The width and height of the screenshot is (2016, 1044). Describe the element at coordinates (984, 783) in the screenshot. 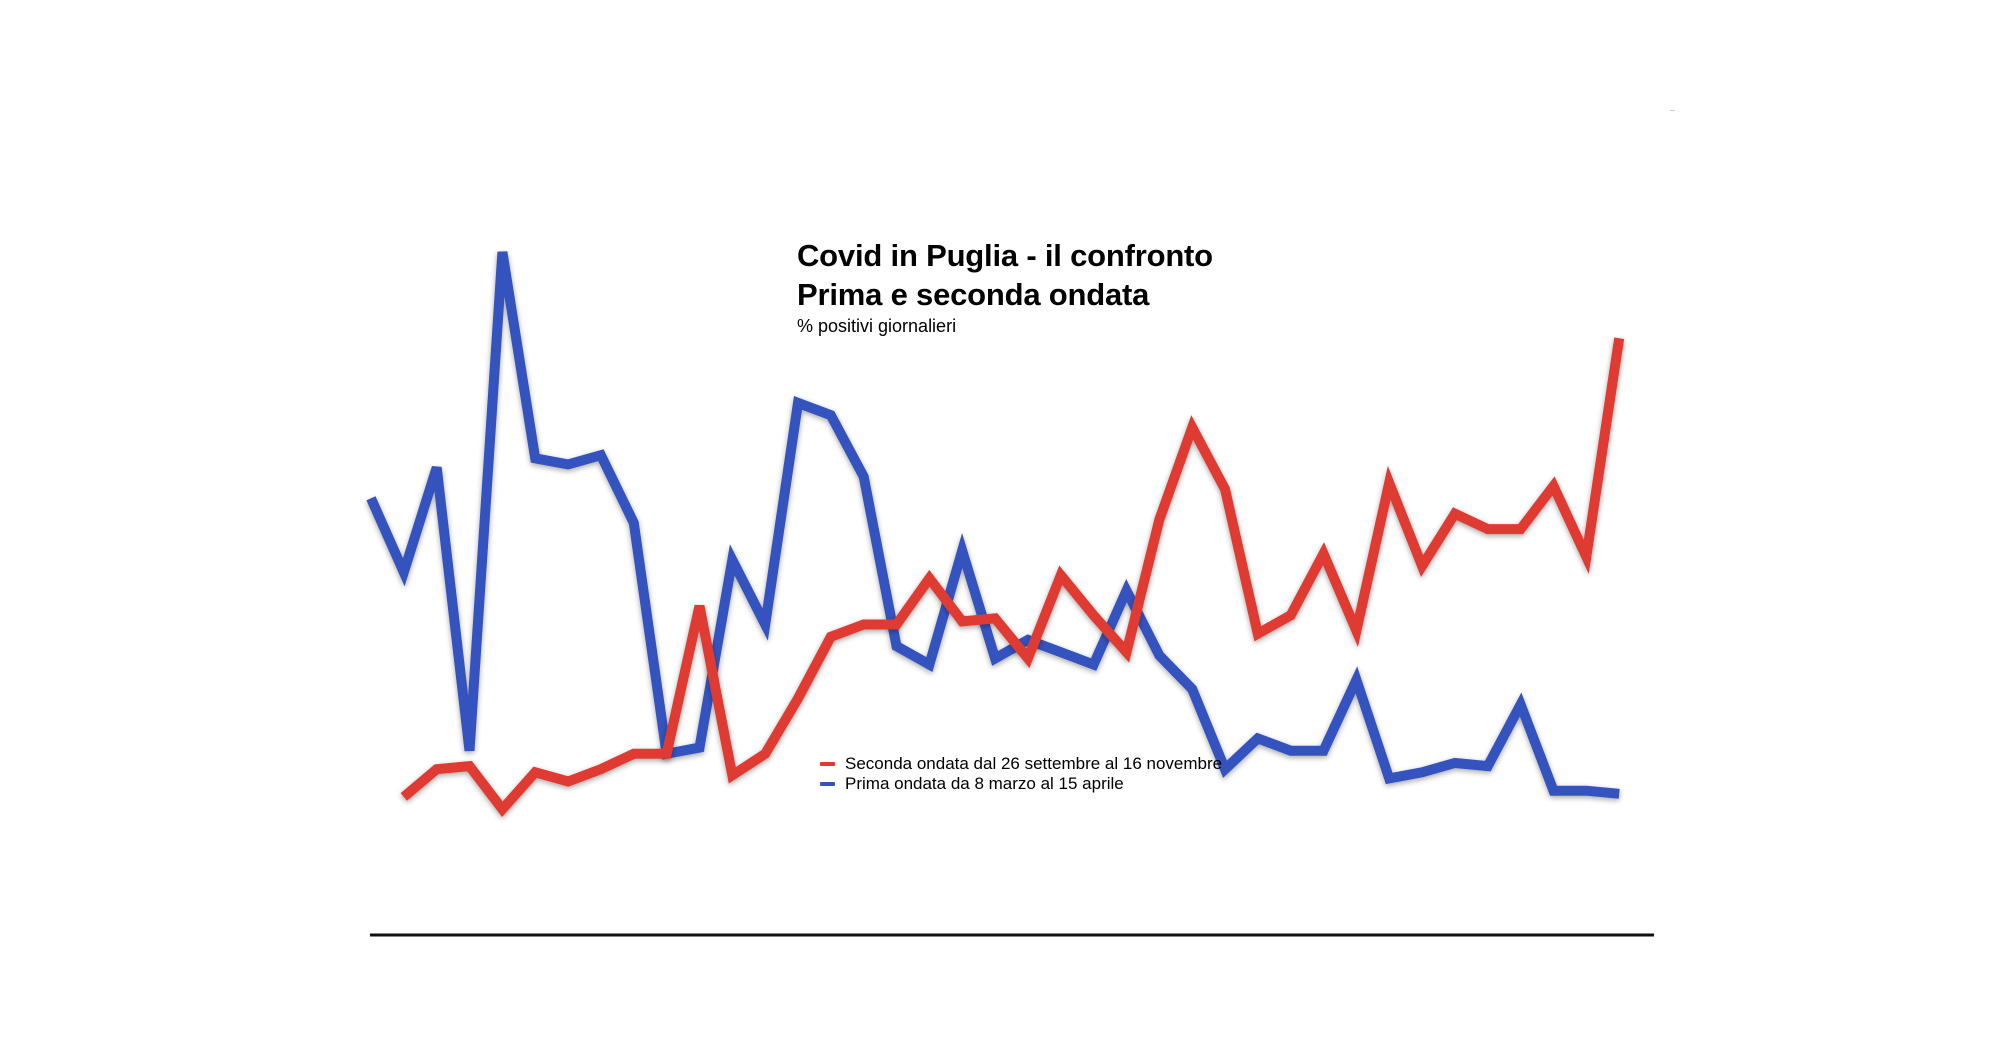

I see `legend-label-prima: Prima ondata da 8 marzo al 15 aprile` at that location.